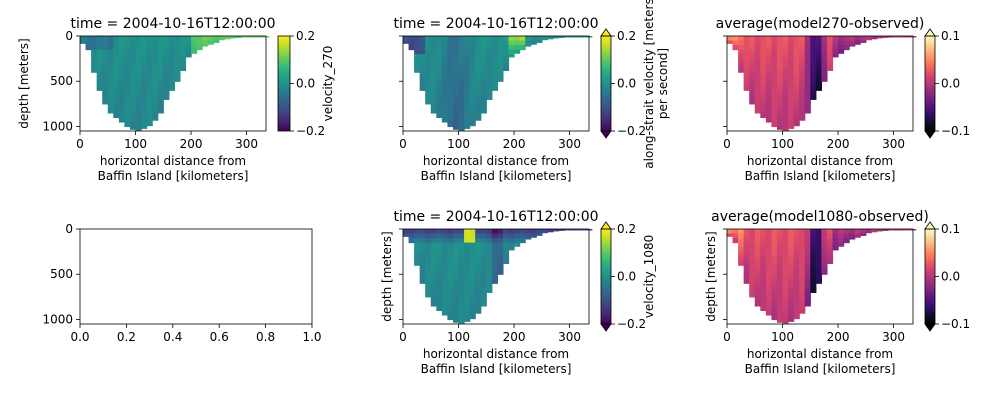  Describe the element at coordinates (24, 83) in the screenshot. I see `y-axis-label: depth [meters]` at that location.